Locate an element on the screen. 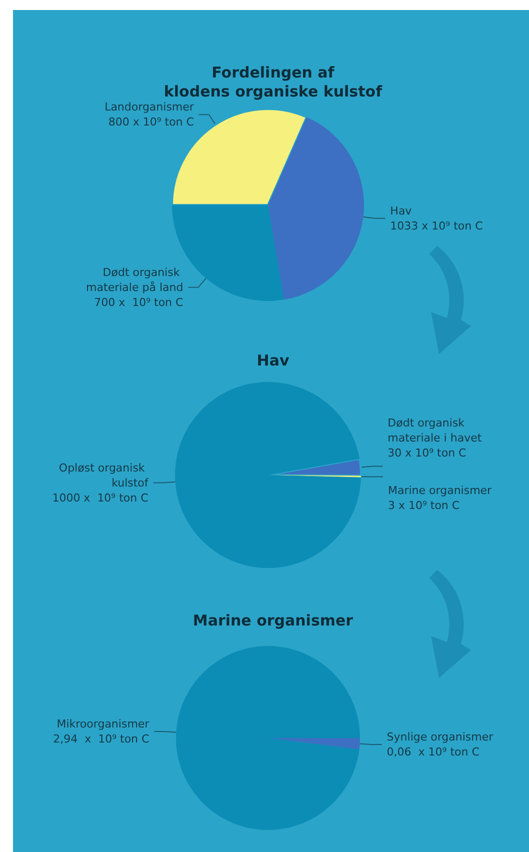 This screenshot has width=529, height=852. slice-label: Mikroorganismer is located at coordinates (103, 723).